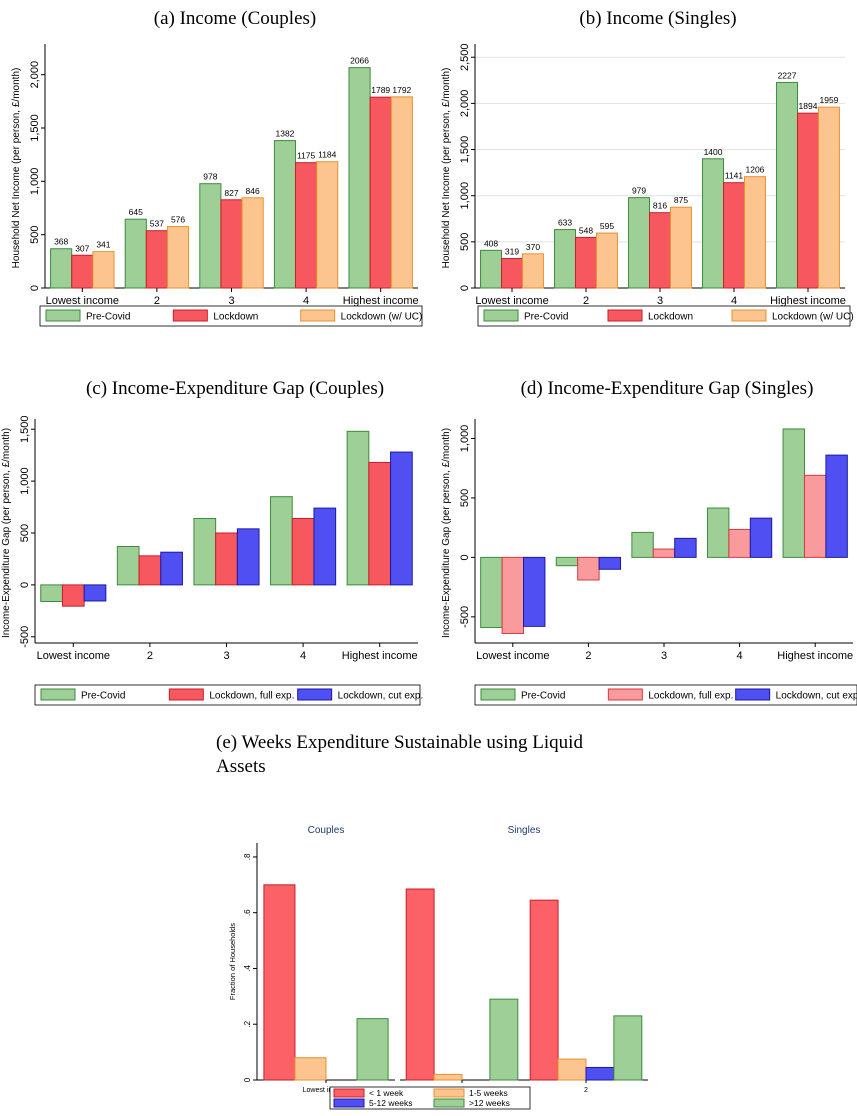 The image size is (857, 1116). I want to click on data-label: 633, so click(565, 223).